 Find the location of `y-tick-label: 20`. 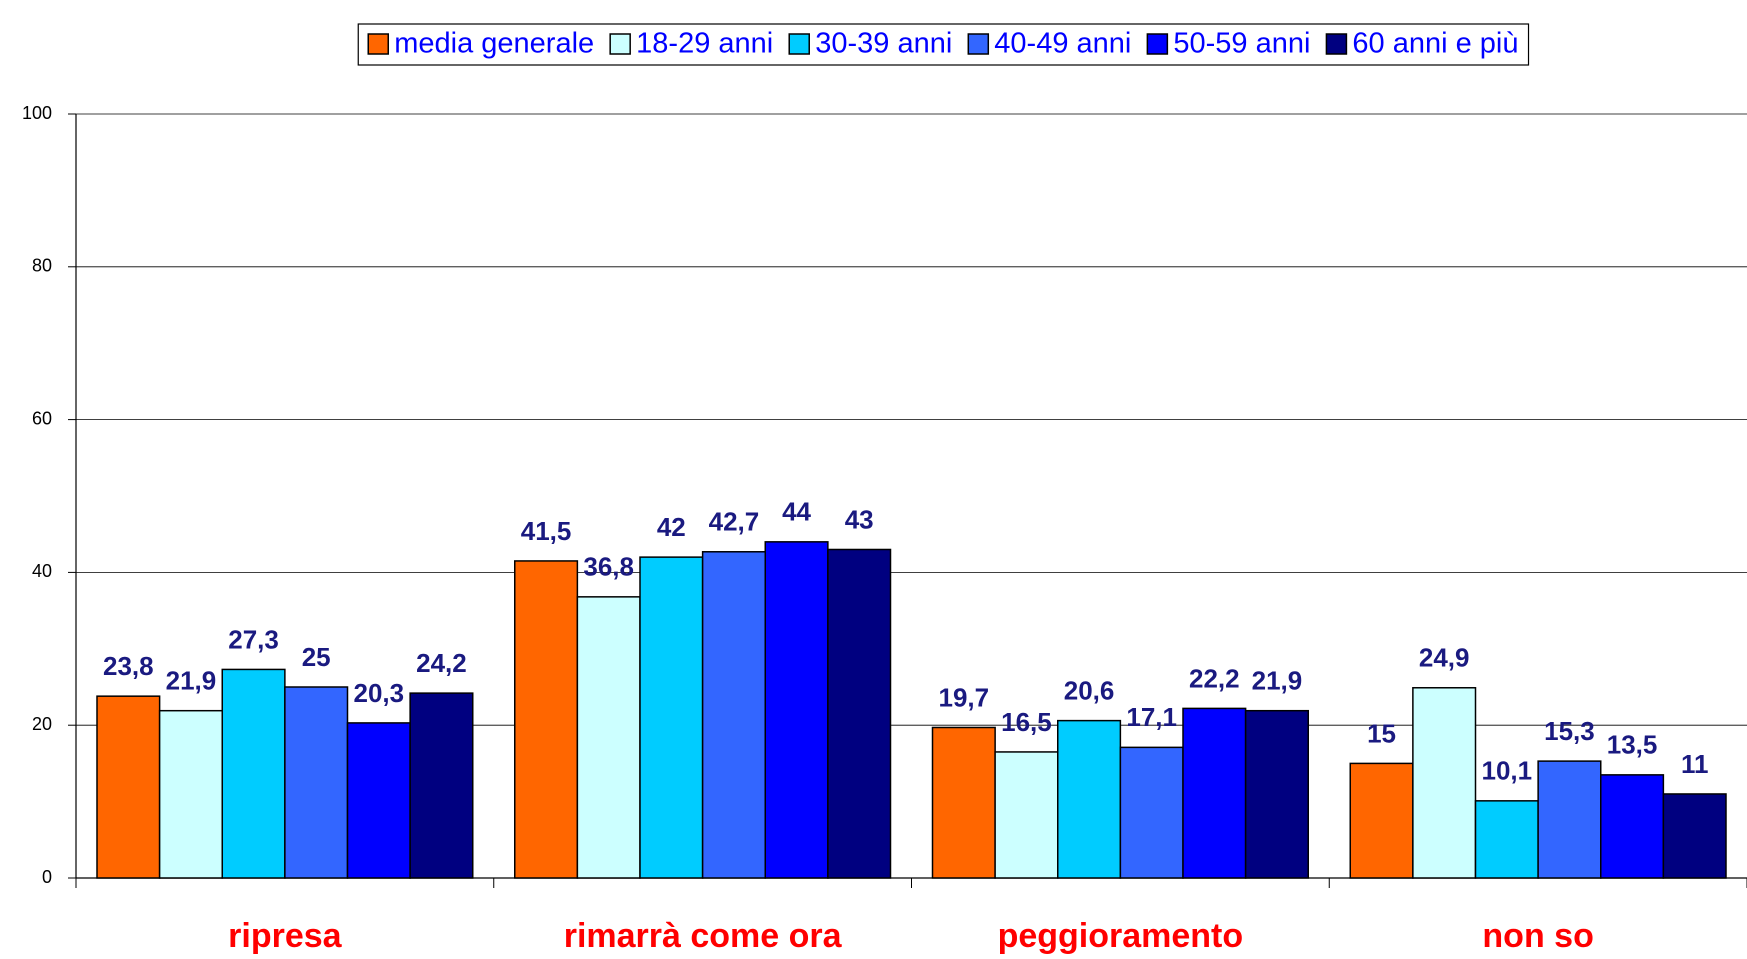

y-tick-label: 20 is located at coordinates (42, 724).